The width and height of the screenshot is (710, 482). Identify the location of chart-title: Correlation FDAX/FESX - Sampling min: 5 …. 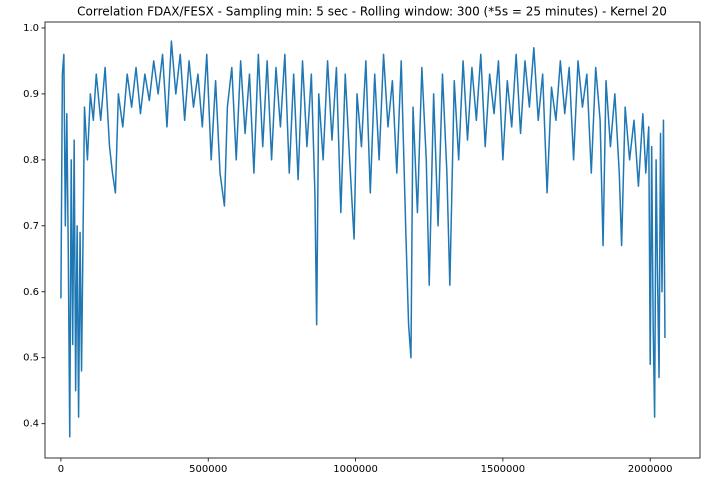
(372, 12).